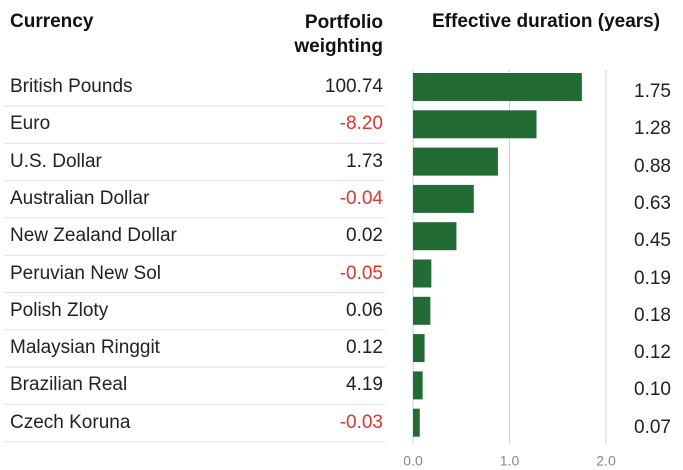 Image resolution: width=683 pixels, height=470 pixels. Describe the element at coordinates (361, 198) in the screenshot. I see `weighting: -0.04` at that location.